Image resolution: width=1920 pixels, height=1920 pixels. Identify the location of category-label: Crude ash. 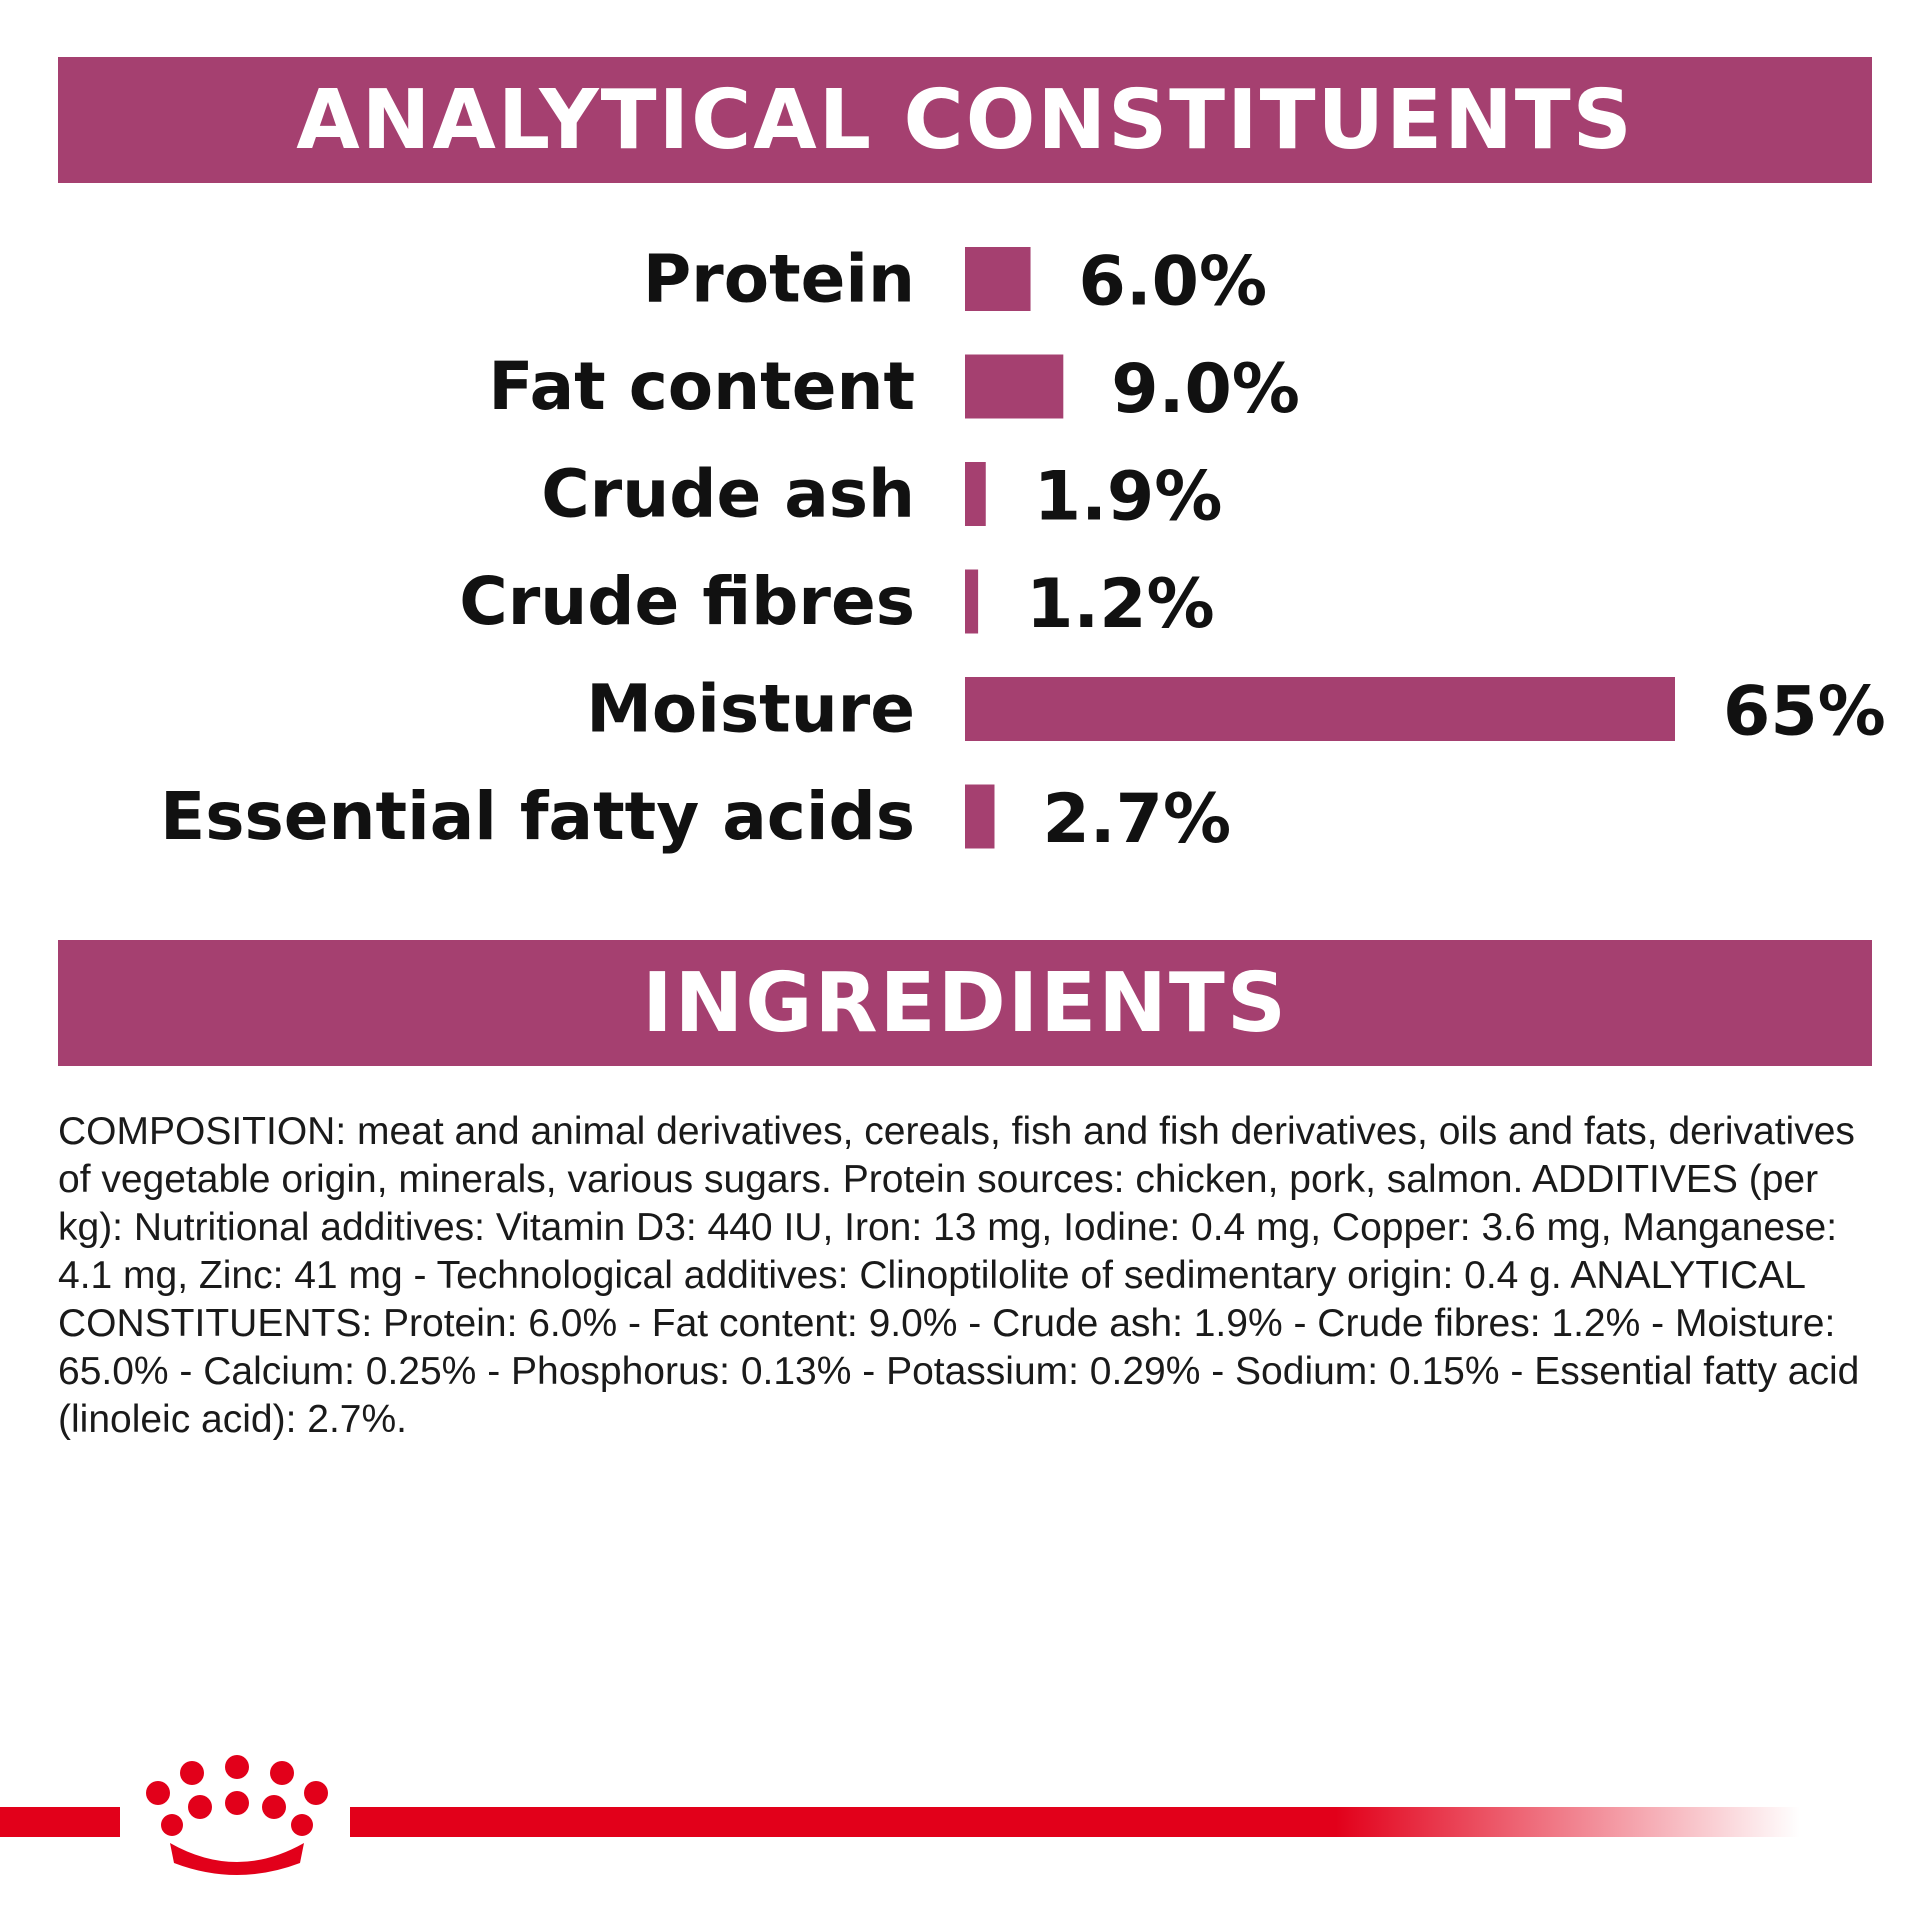
(728, 494).